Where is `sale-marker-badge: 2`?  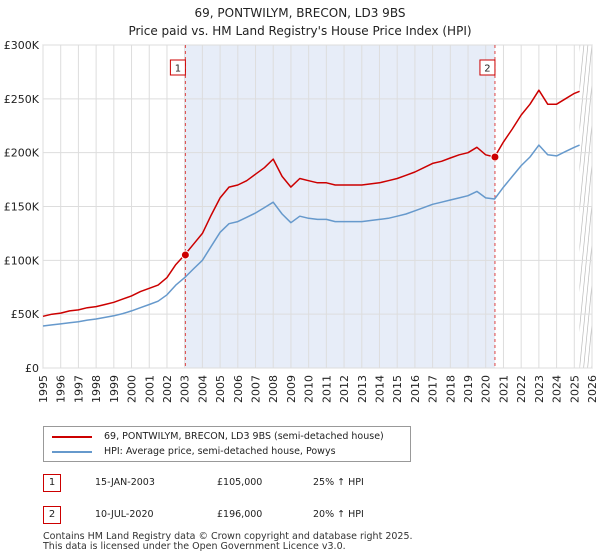 sale-marker-badge: 2 is located at coordinates (52, 515).